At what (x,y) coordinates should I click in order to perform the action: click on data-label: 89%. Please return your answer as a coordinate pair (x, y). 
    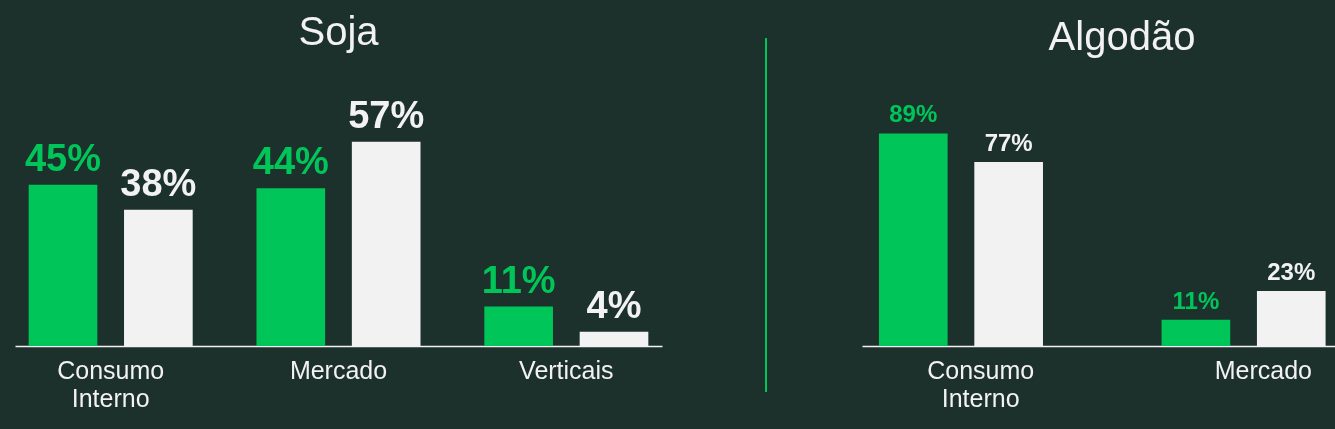
    Looking at the image, I should click on (913, 114).